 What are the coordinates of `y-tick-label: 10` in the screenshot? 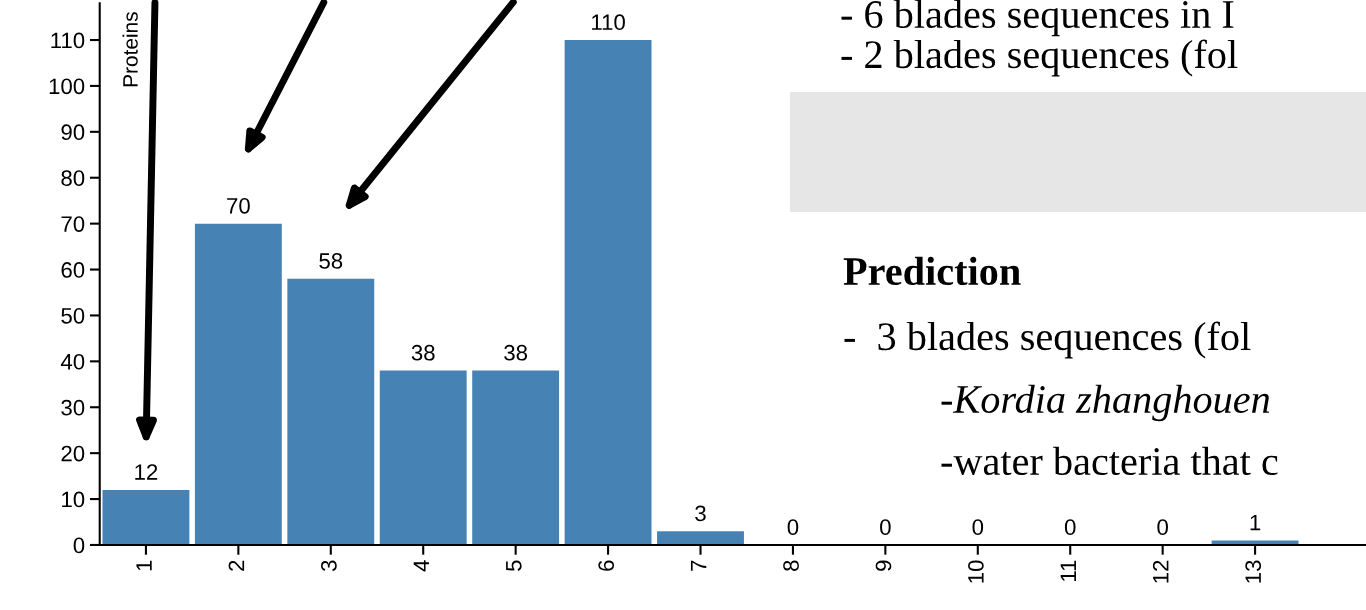 It's located at (73, 499).